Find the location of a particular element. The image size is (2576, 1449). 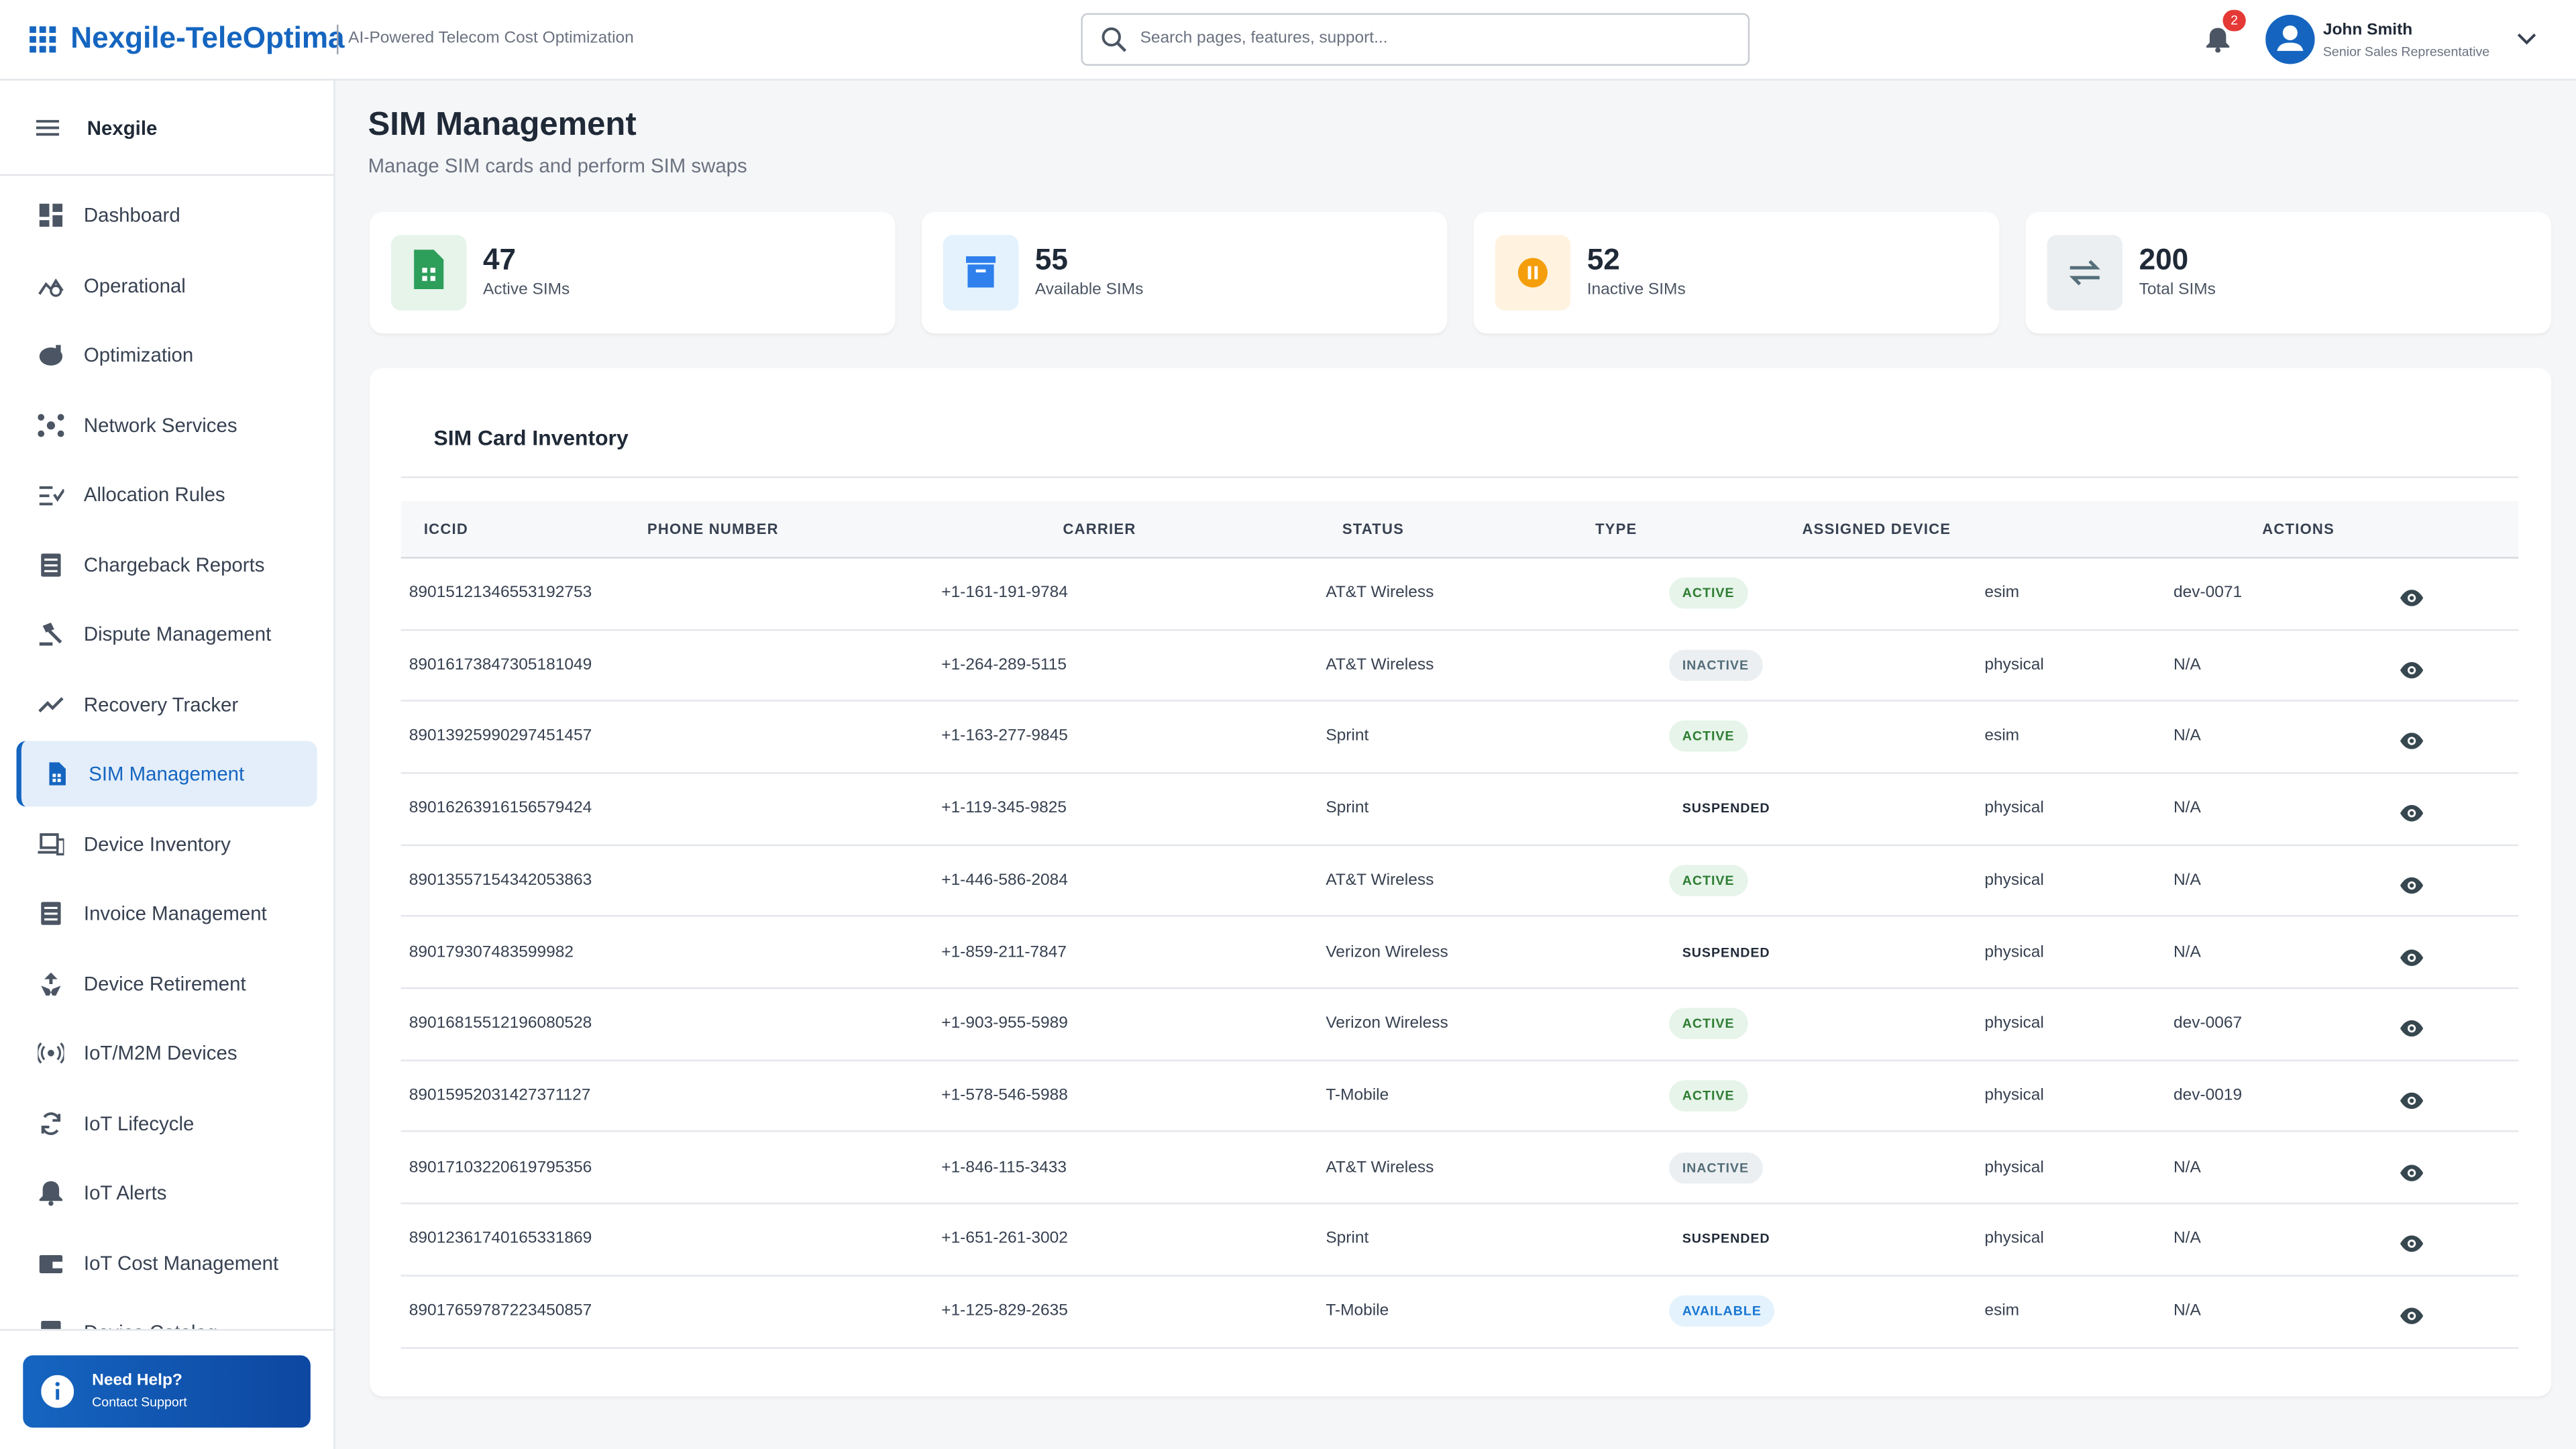

nav-item: Device Retirement is located at coordinates (166, 983).